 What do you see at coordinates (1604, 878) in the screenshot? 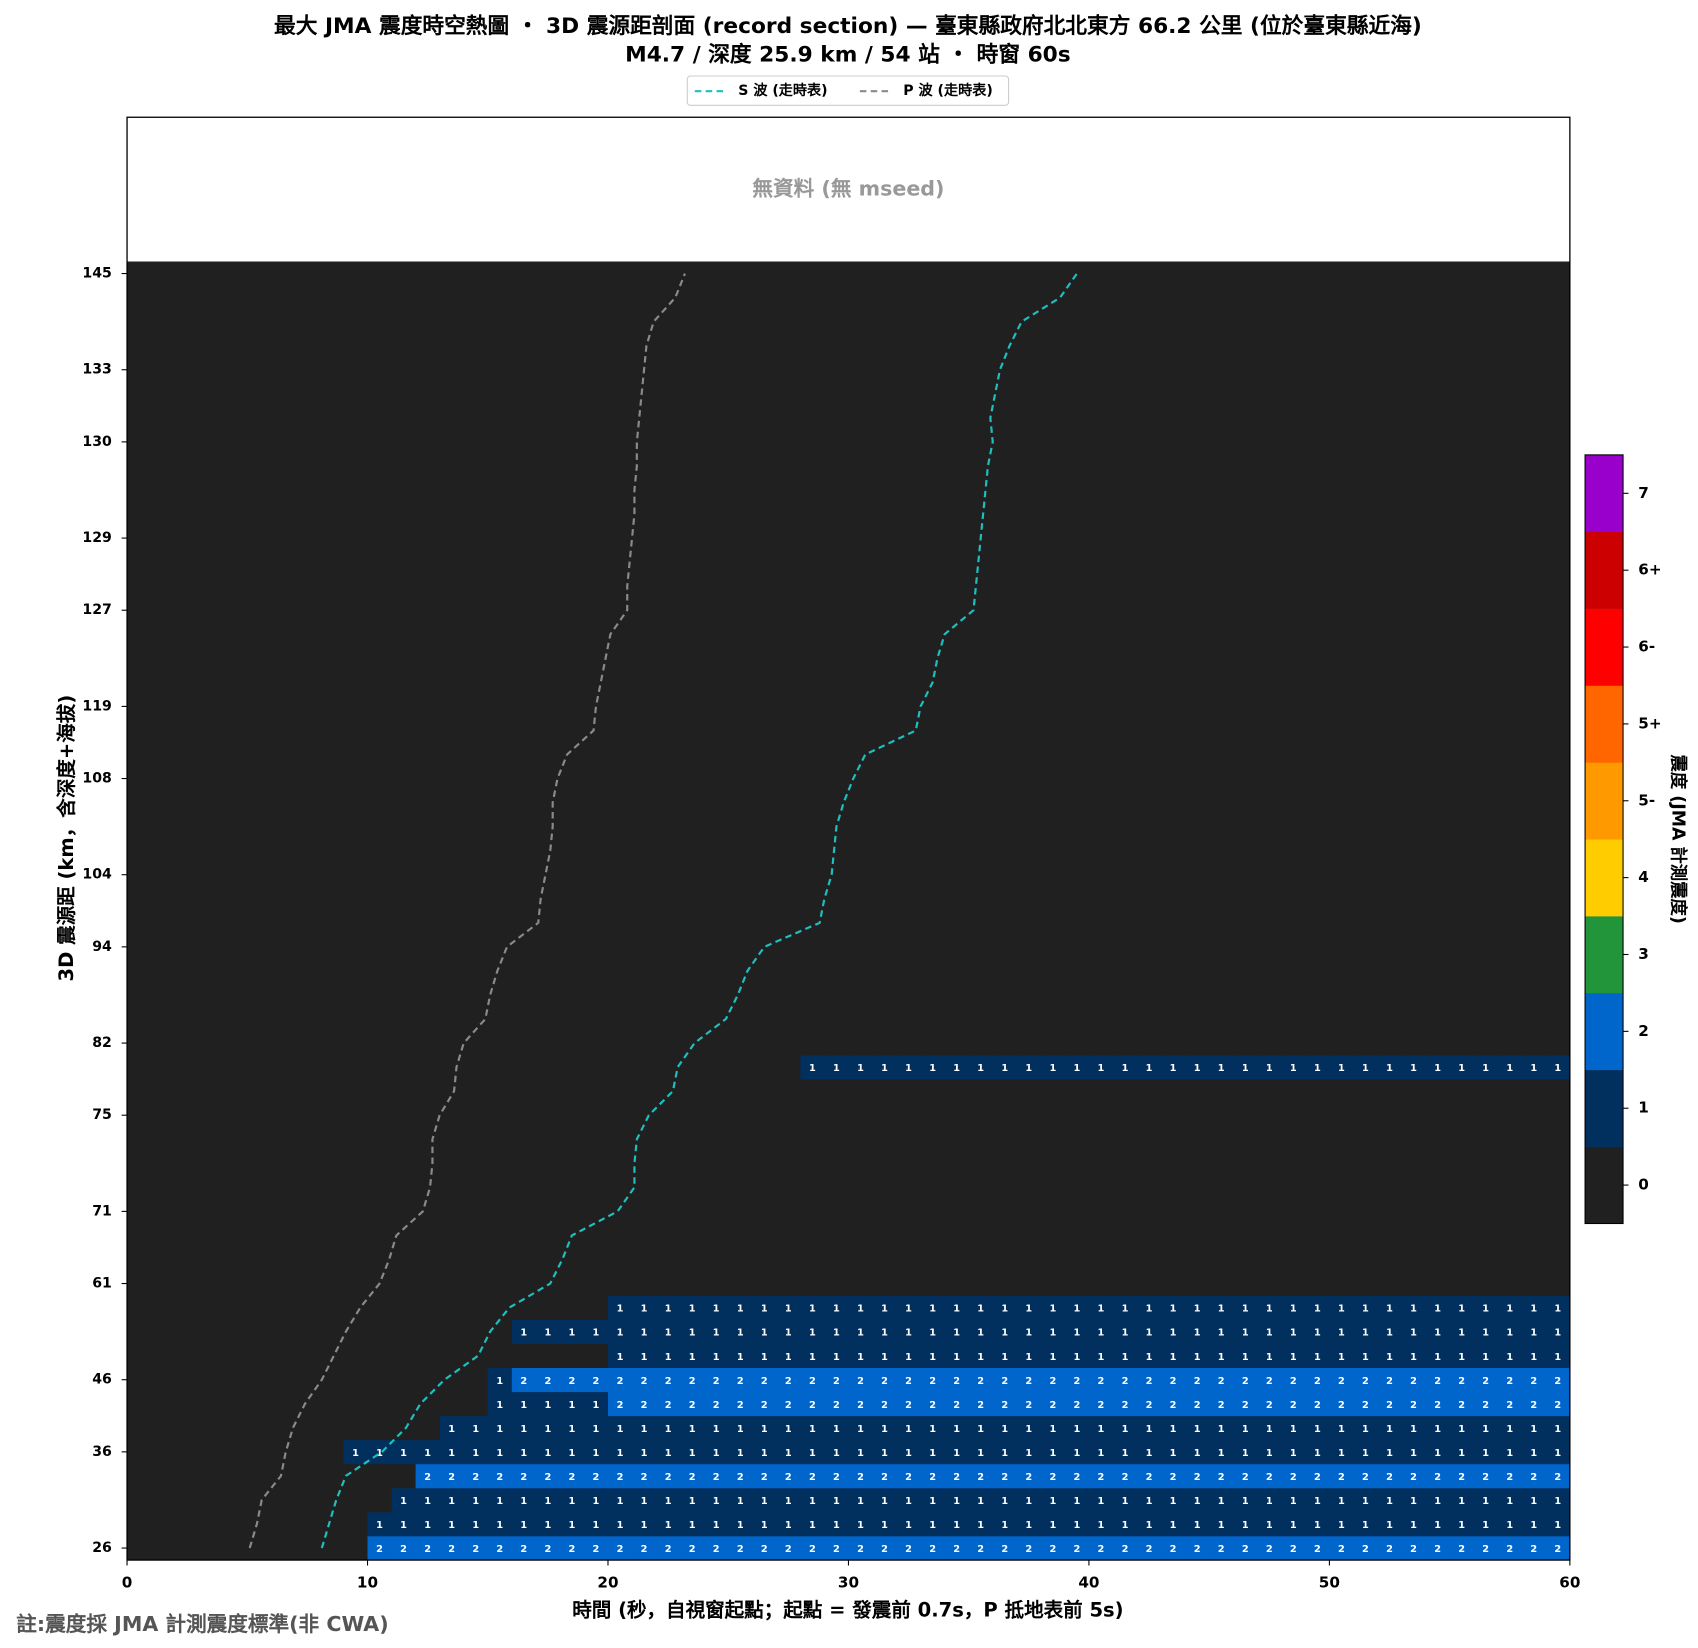
I see `colorbar-segment` at bounding box center [1604, 878].